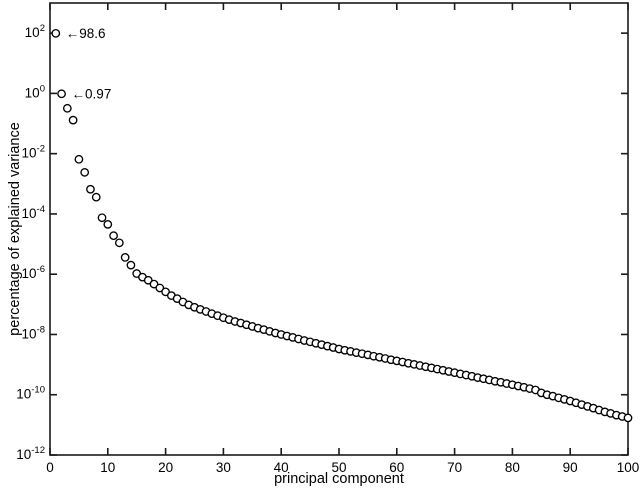 The width and height of the screenshot is (640, 494). I want to click on x-tick-label: 40, so click(281, 467).